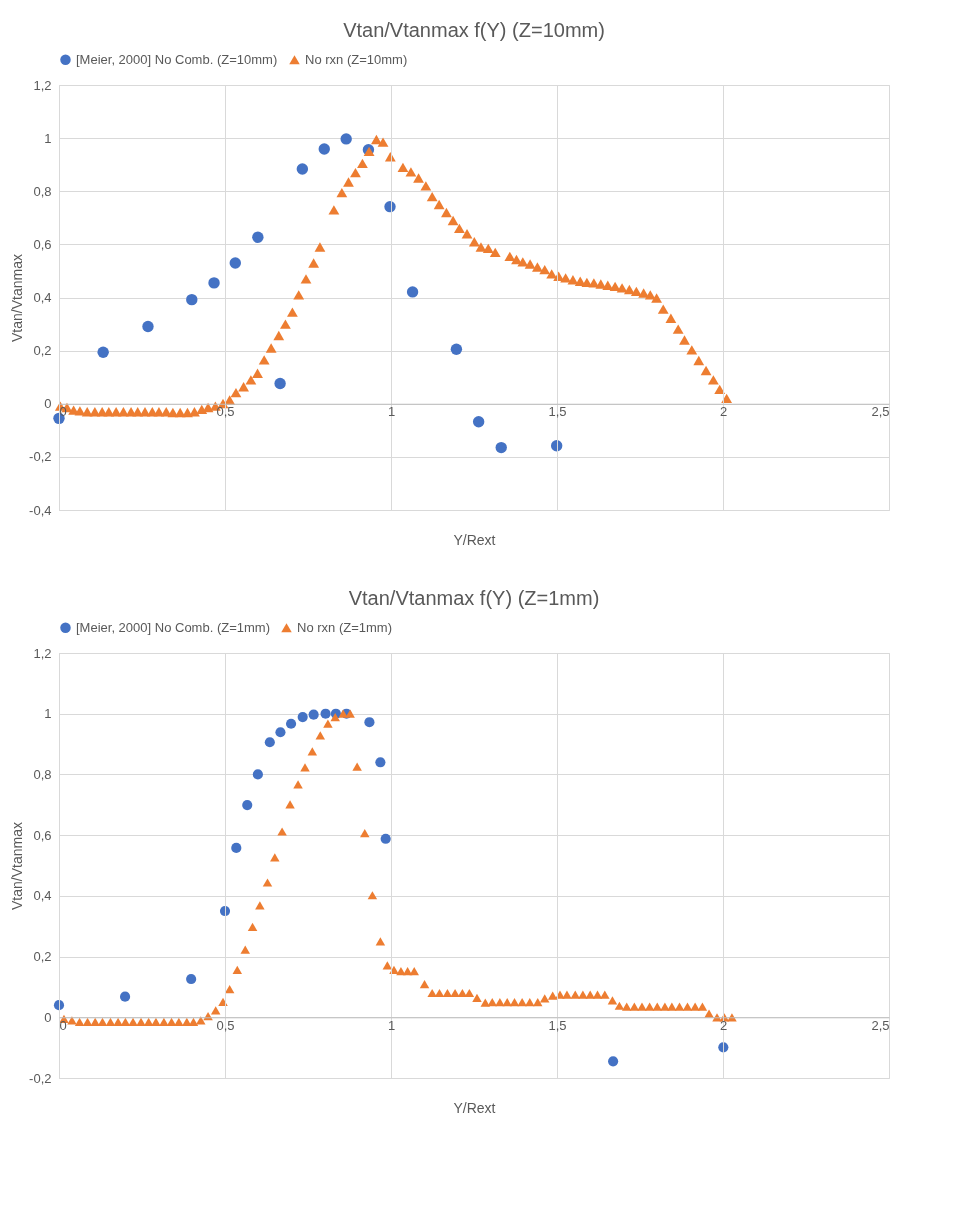 Image resolution: width=974 pixels, height=1223 pixels. What do you see at coordinates (40, 510) in the screenshot?
I see `y-tick-label: -0,4` at bounding box center [40, 510].